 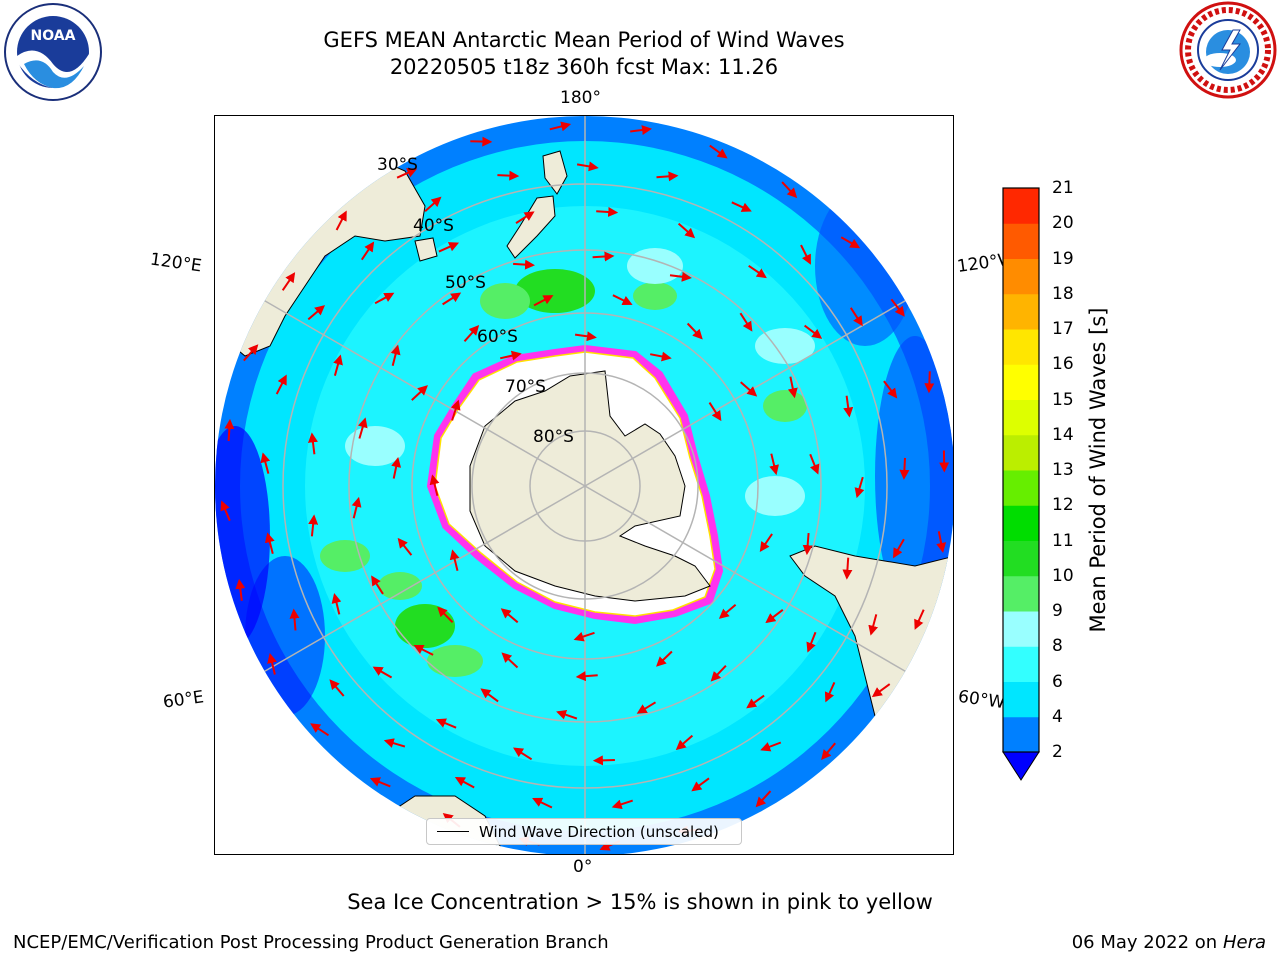 I want to click on lon-label-0: 0°, so click(x=583, y=867).